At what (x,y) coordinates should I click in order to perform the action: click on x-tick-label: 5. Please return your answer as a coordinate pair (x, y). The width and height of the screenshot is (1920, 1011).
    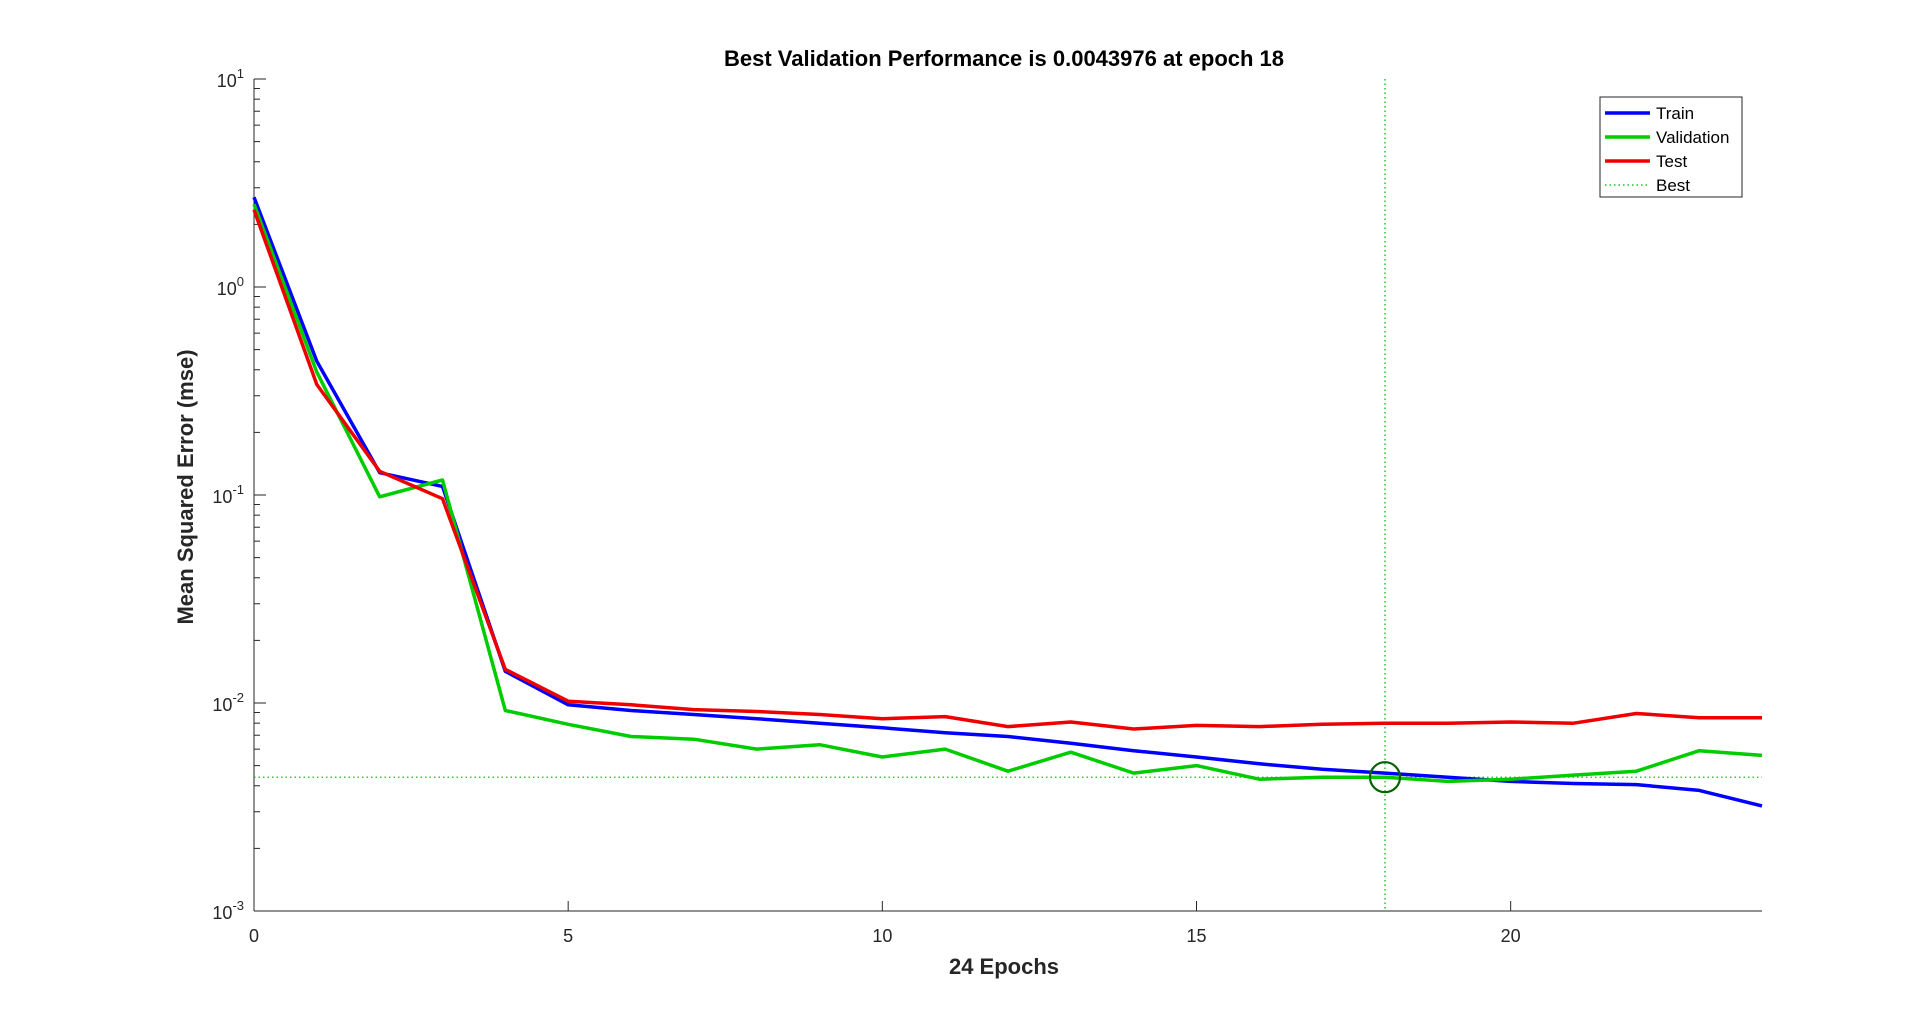
    Looking at the image, I should click on (568, 936).